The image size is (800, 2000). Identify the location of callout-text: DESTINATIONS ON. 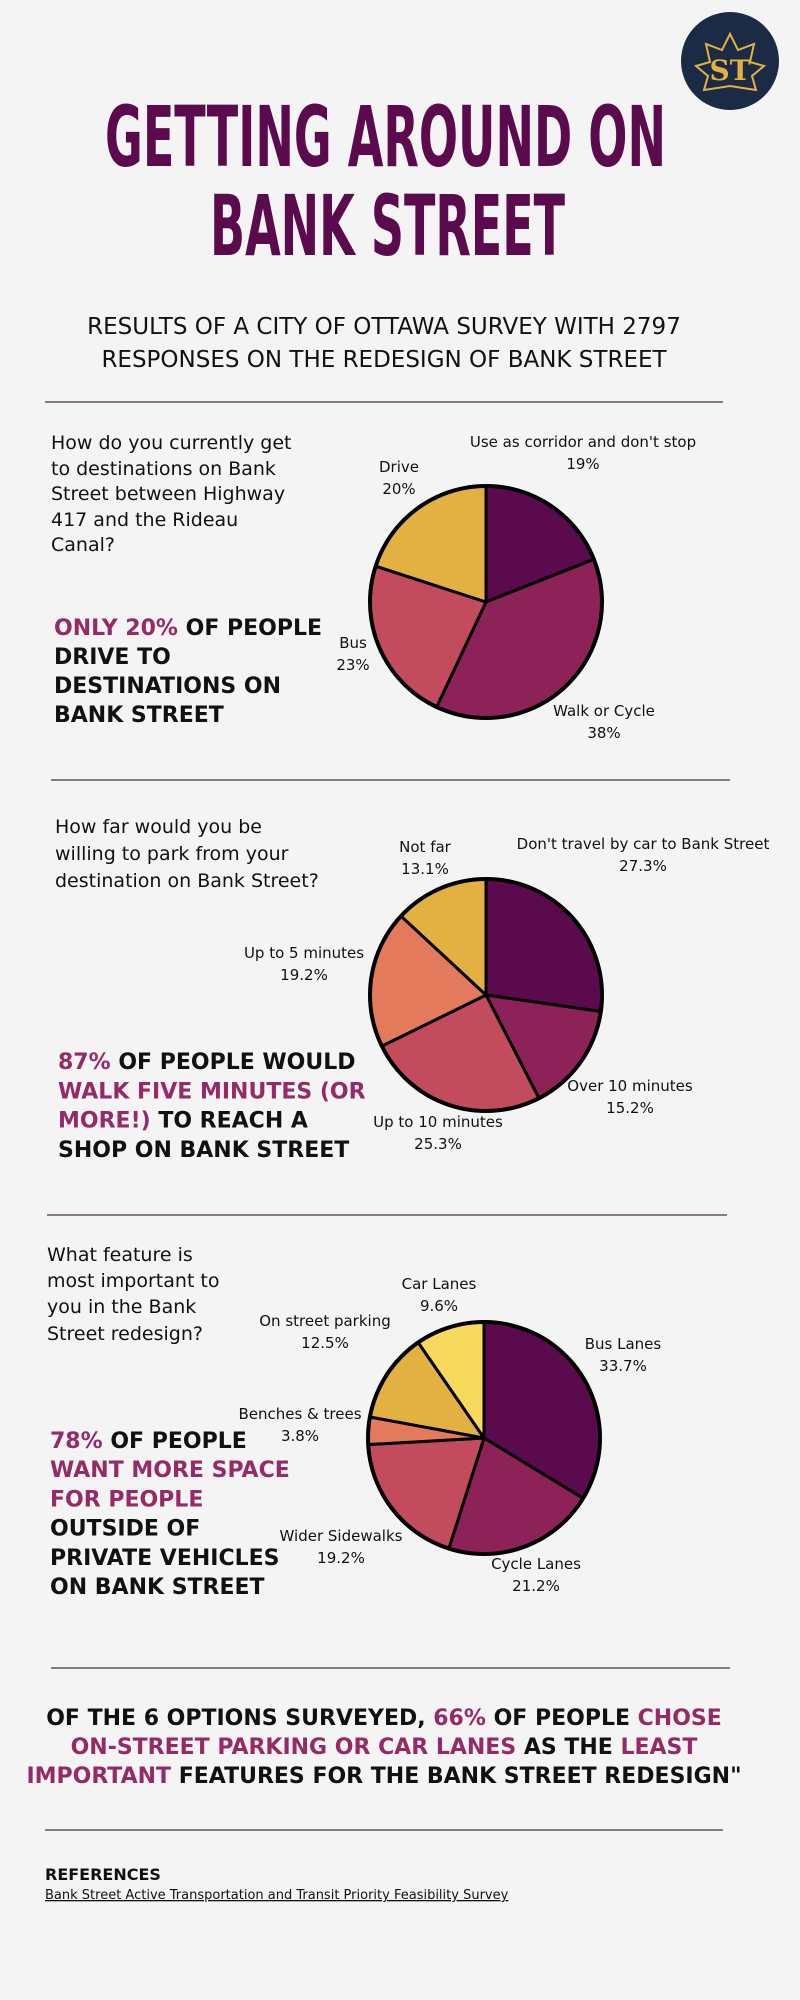
(167, 686).